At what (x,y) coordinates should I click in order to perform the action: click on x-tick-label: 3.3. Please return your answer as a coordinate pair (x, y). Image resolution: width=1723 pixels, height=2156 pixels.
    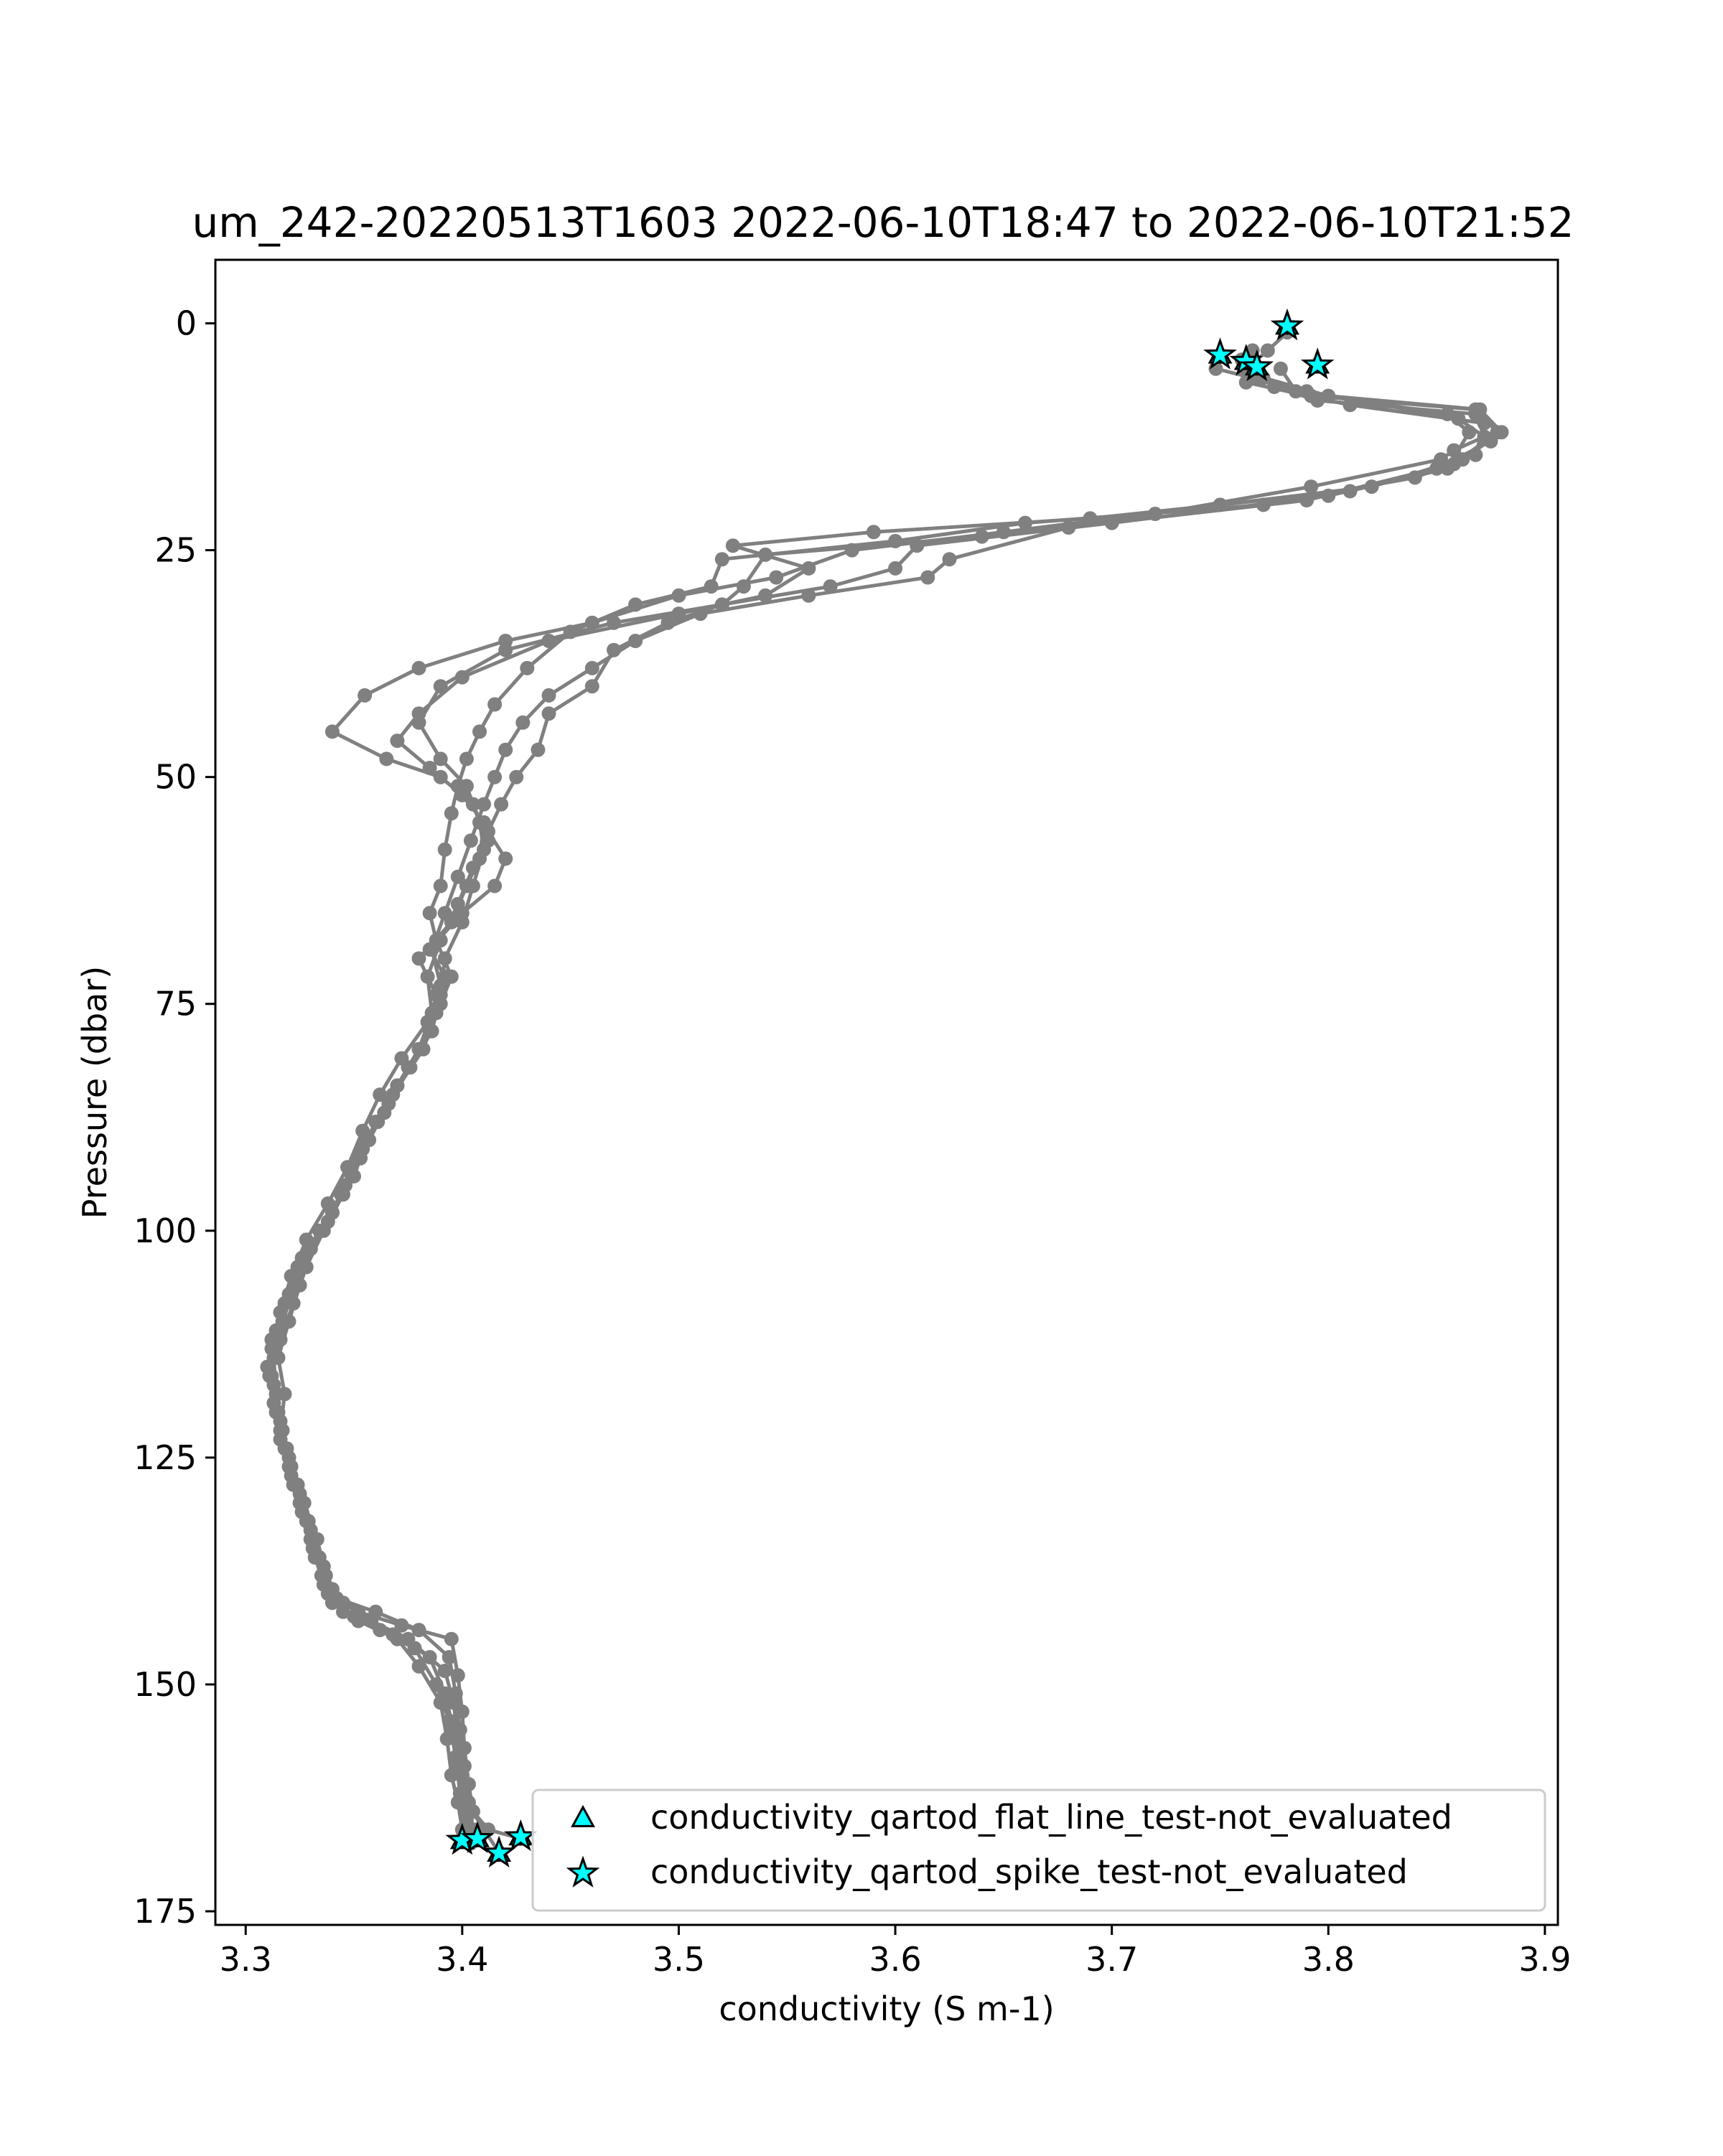
    Looking at the image, I should click on (246, 1959).